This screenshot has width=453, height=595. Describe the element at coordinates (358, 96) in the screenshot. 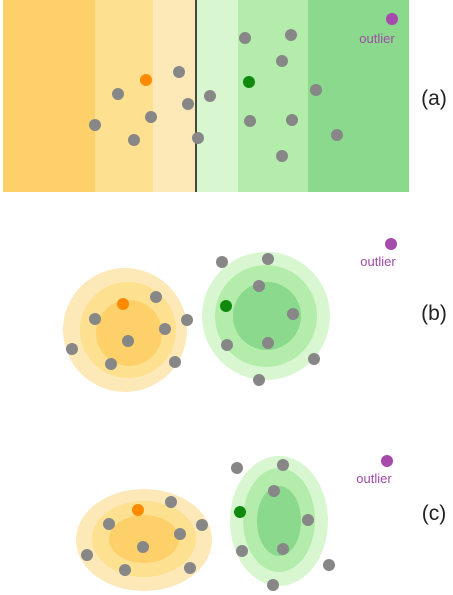

I see `green-band-far` at that location.